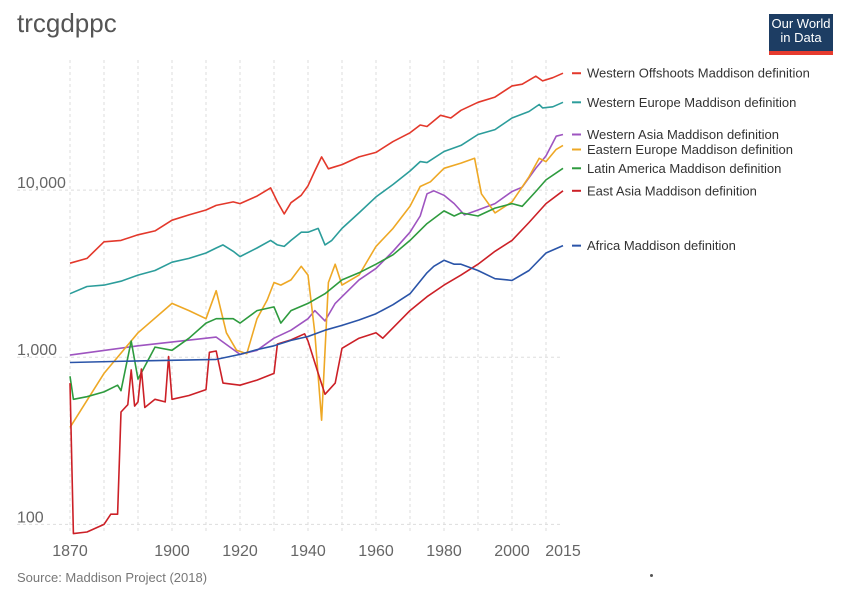 This screenshot has width=850, height=600. What do you see at coordinates (30, 517) in the screenshot?
I see `y-tick-label: 100` at bounding box center [30, 517].